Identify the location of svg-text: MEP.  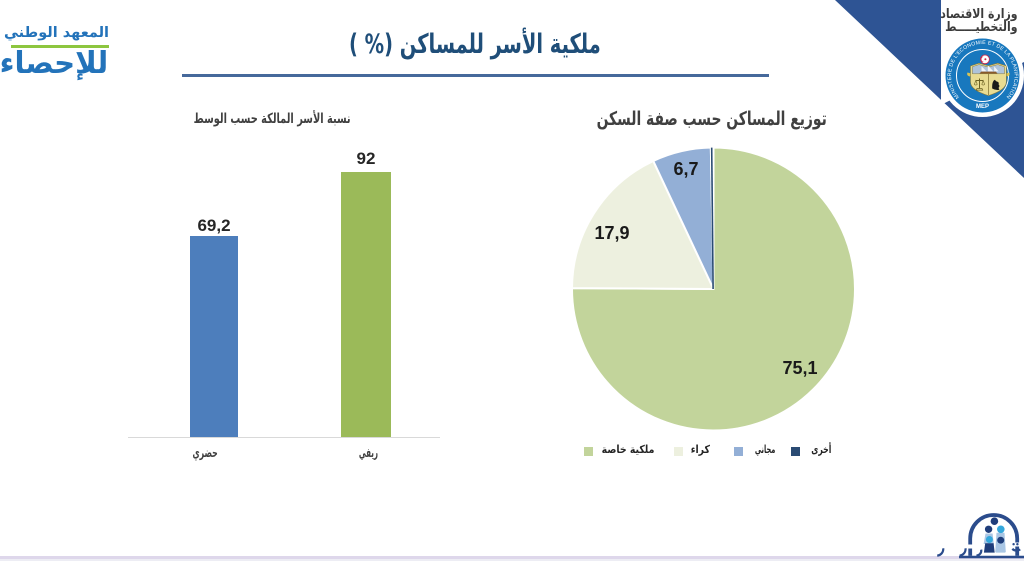
(982, 107).